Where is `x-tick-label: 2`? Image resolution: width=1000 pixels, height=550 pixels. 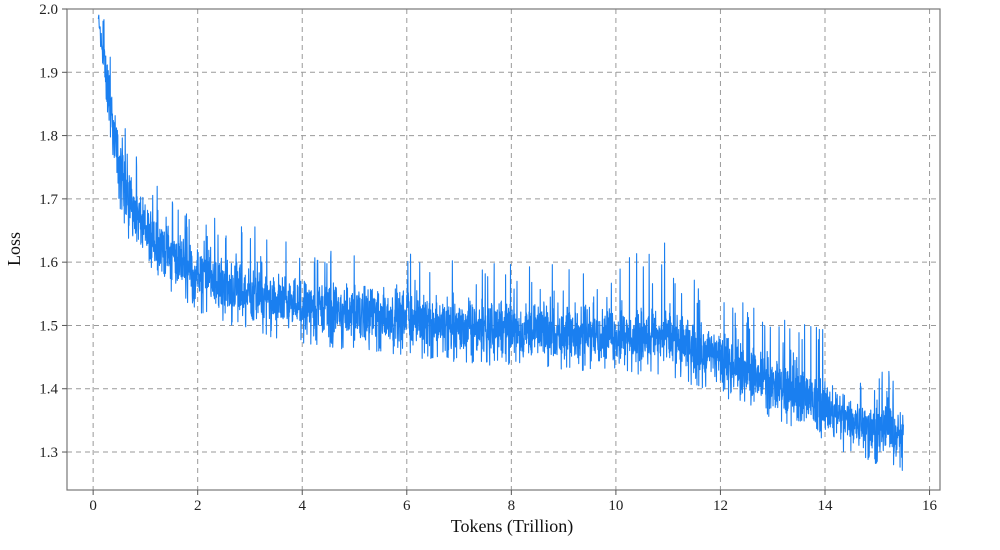 x-tick-label: 2 is located at coordinates (198, 506).